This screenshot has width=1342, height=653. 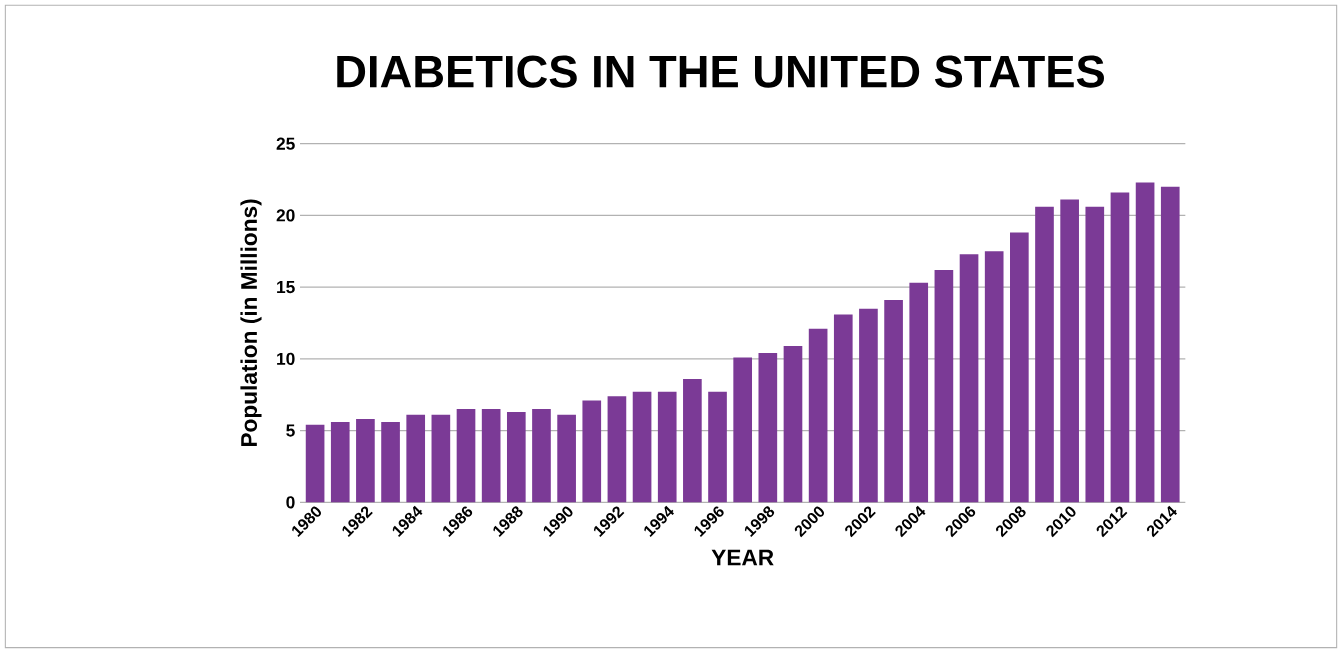 I want to click on y-tick-label: 10, so click(x=286, y=358).